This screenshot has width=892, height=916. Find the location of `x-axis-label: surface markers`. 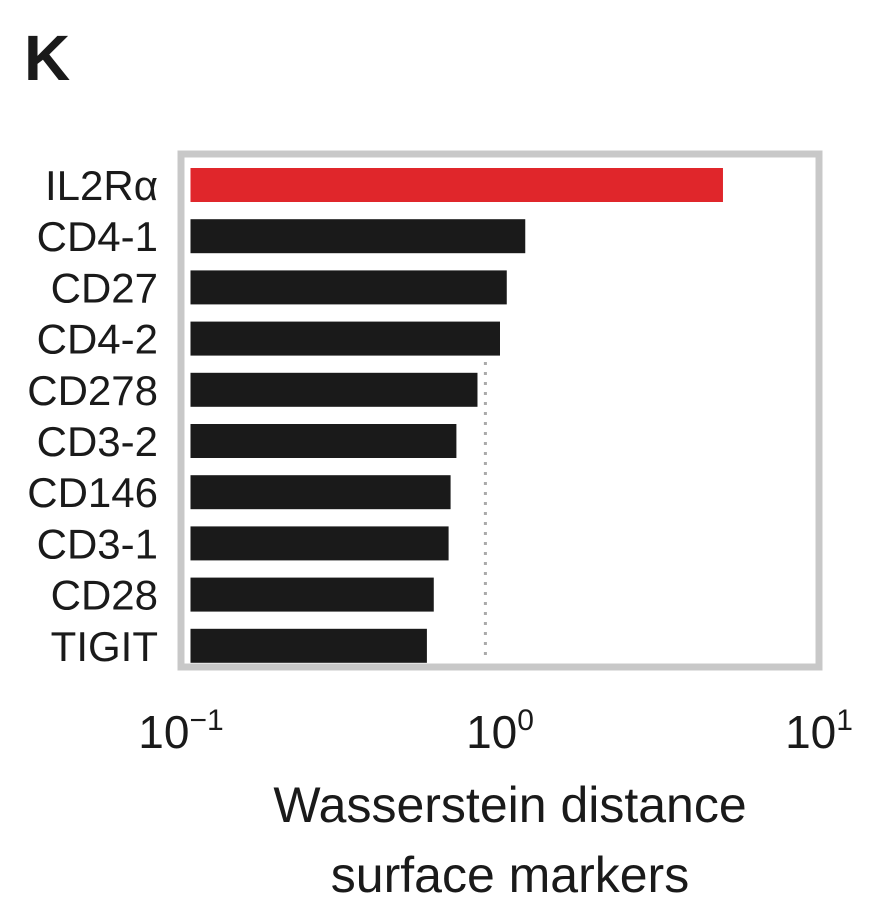

x-axis-label: surface markers is located at coordinates (510, 875).